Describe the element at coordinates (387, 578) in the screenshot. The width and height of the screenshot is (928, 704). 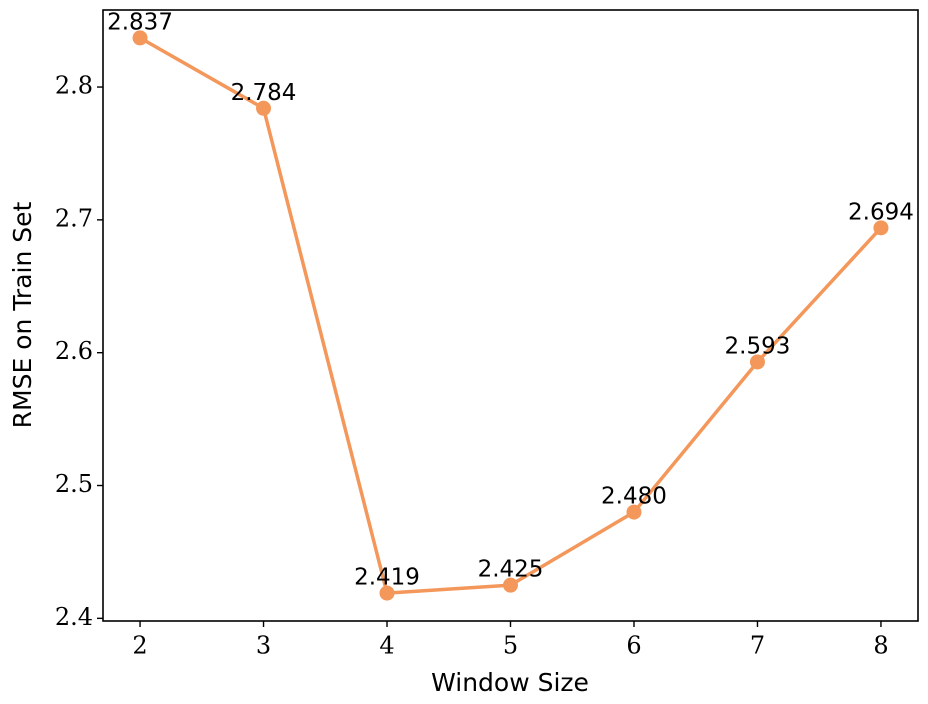
I see `data-label: 2.419` at that location.